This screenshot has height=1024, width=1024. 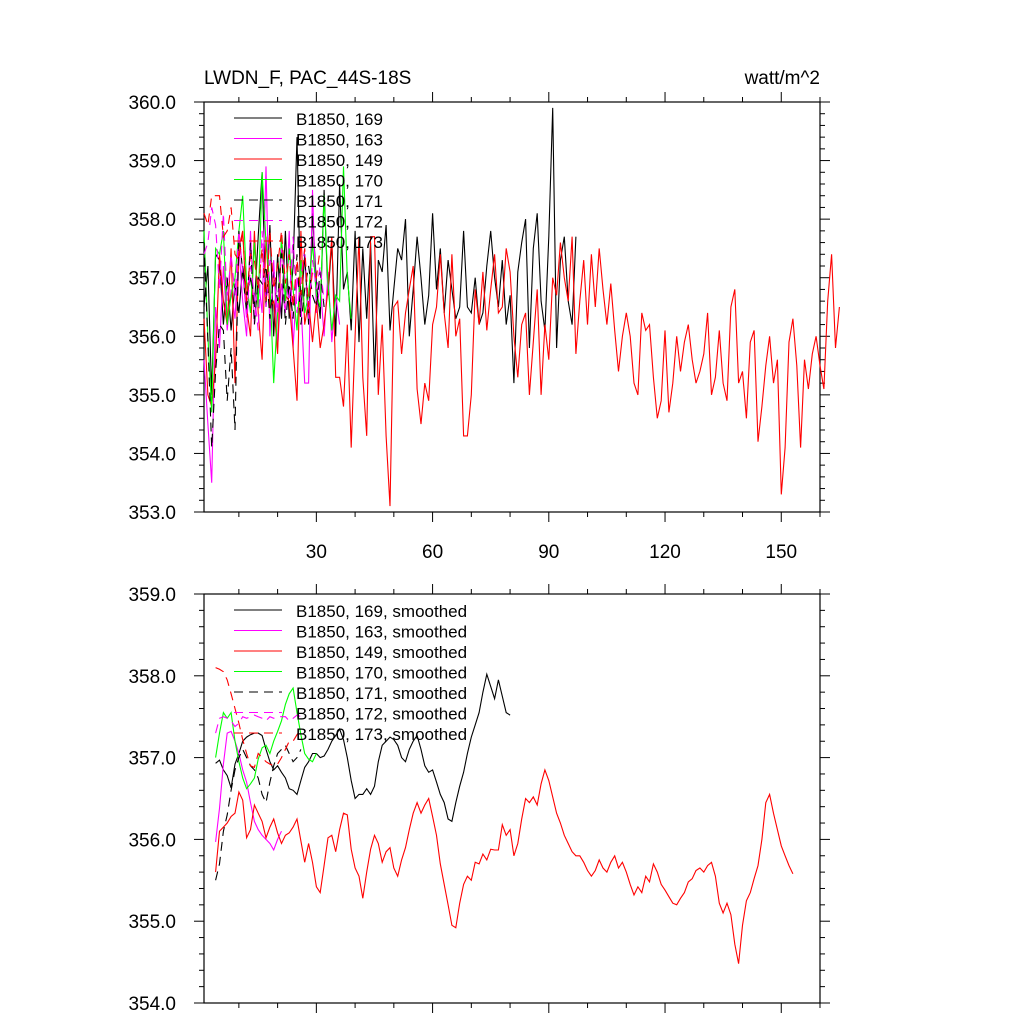 What do you see at coordinates (781, 552) in the screenshot?
I see `x-tick-label: 150` at bounding box center [781, 552].